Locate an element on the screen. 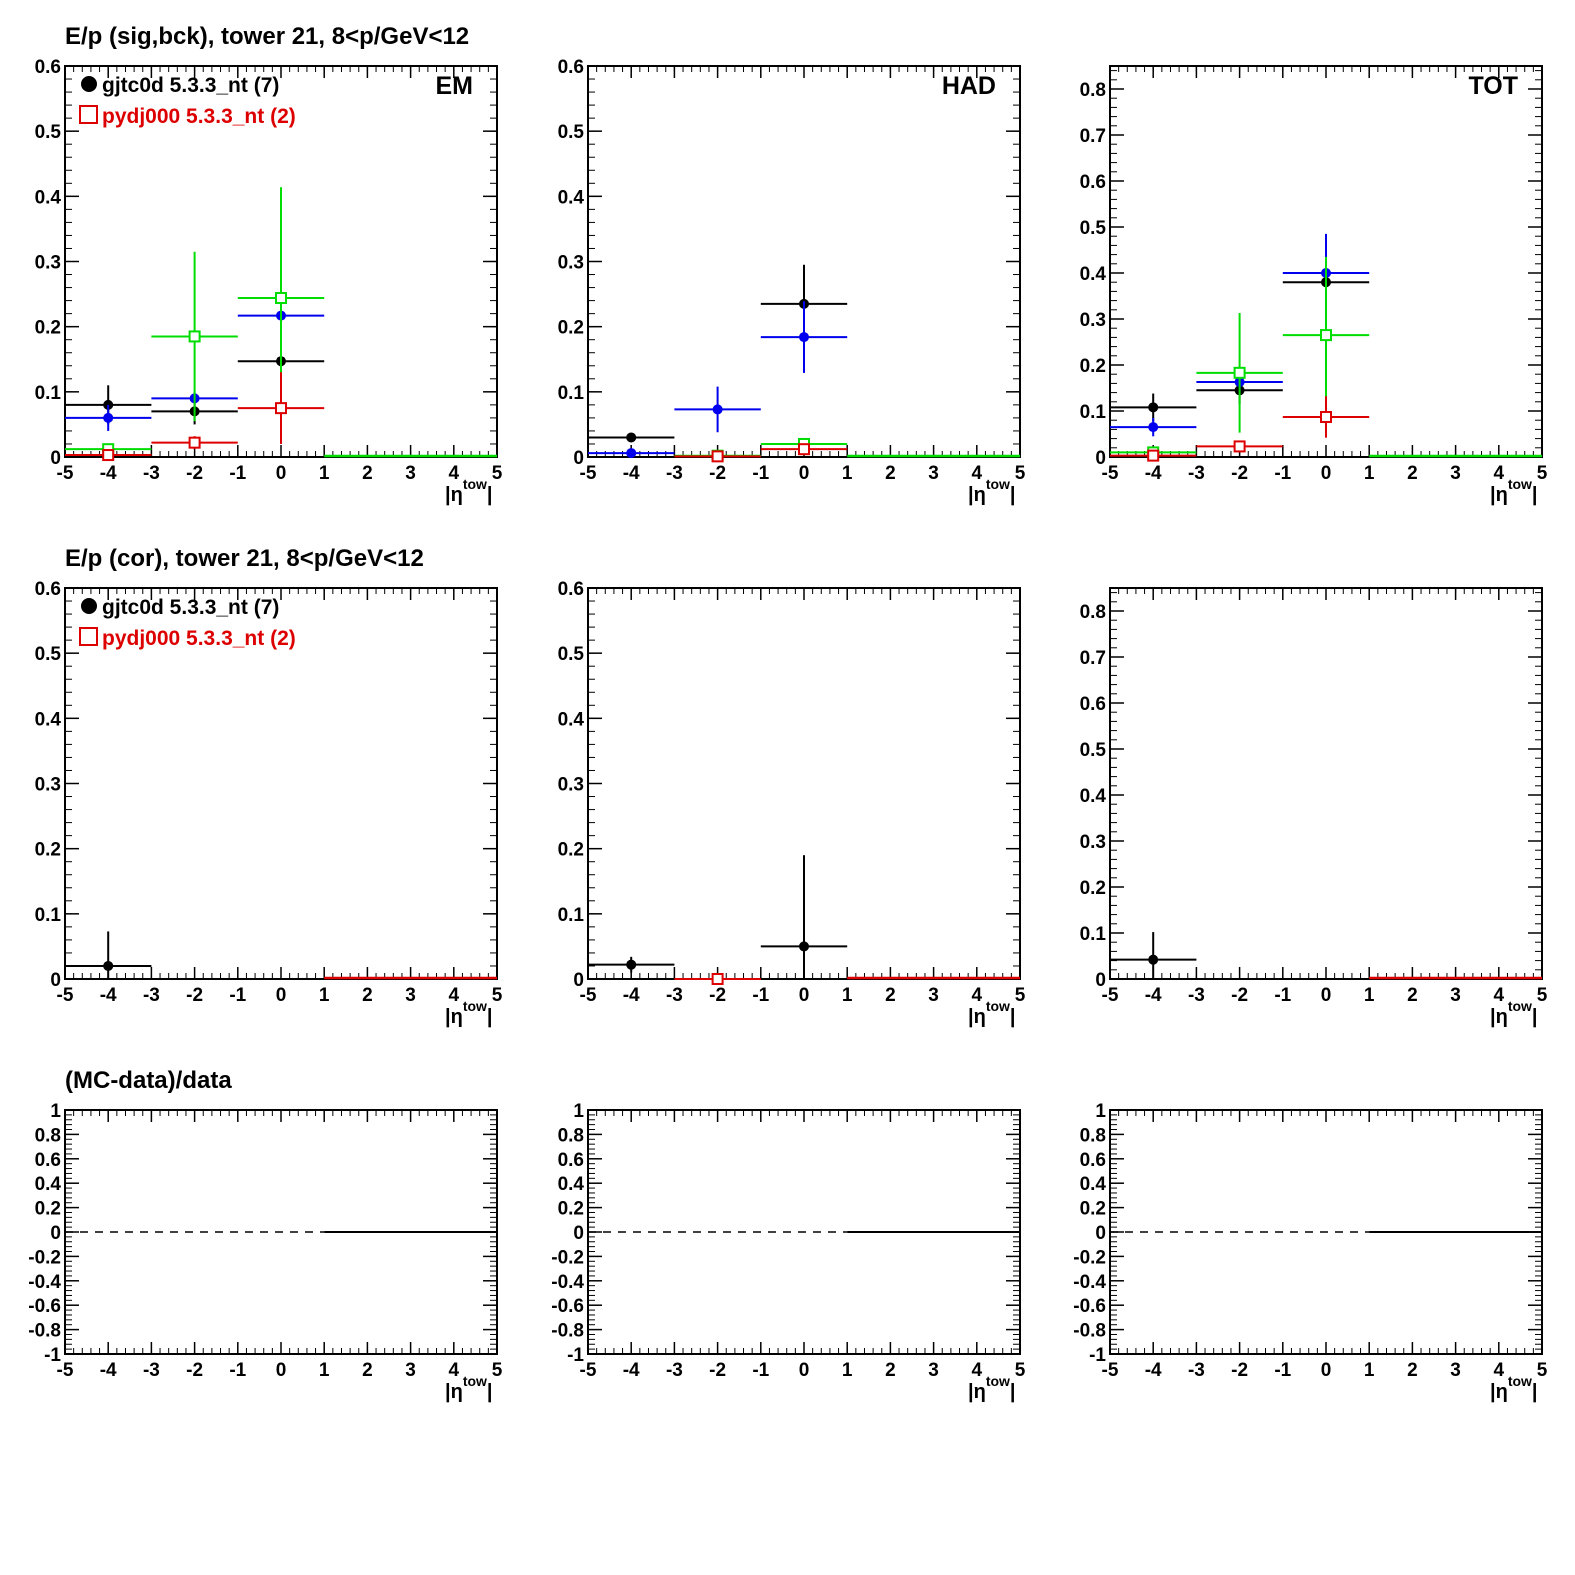 This screenshot has height=1575, width=1575. y-tick-label: 0.5 is located at coordinates (48, 132).